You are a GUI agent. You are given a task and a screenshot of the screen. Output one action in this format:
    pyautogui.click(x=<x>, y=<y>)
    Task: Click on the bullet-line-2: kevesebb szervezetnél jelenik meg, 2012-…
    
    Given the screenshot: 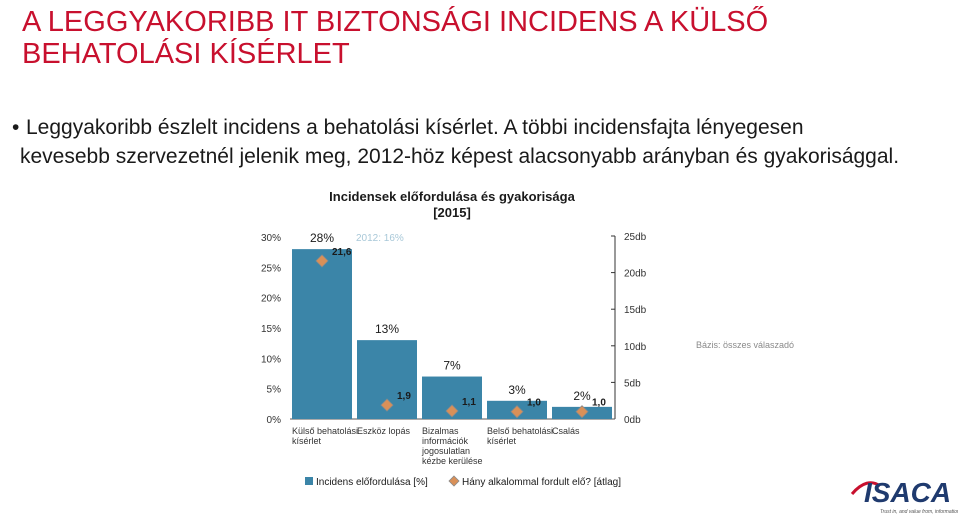 What is the action you would take?
    pyautogui.click(x=460, y=156)
    